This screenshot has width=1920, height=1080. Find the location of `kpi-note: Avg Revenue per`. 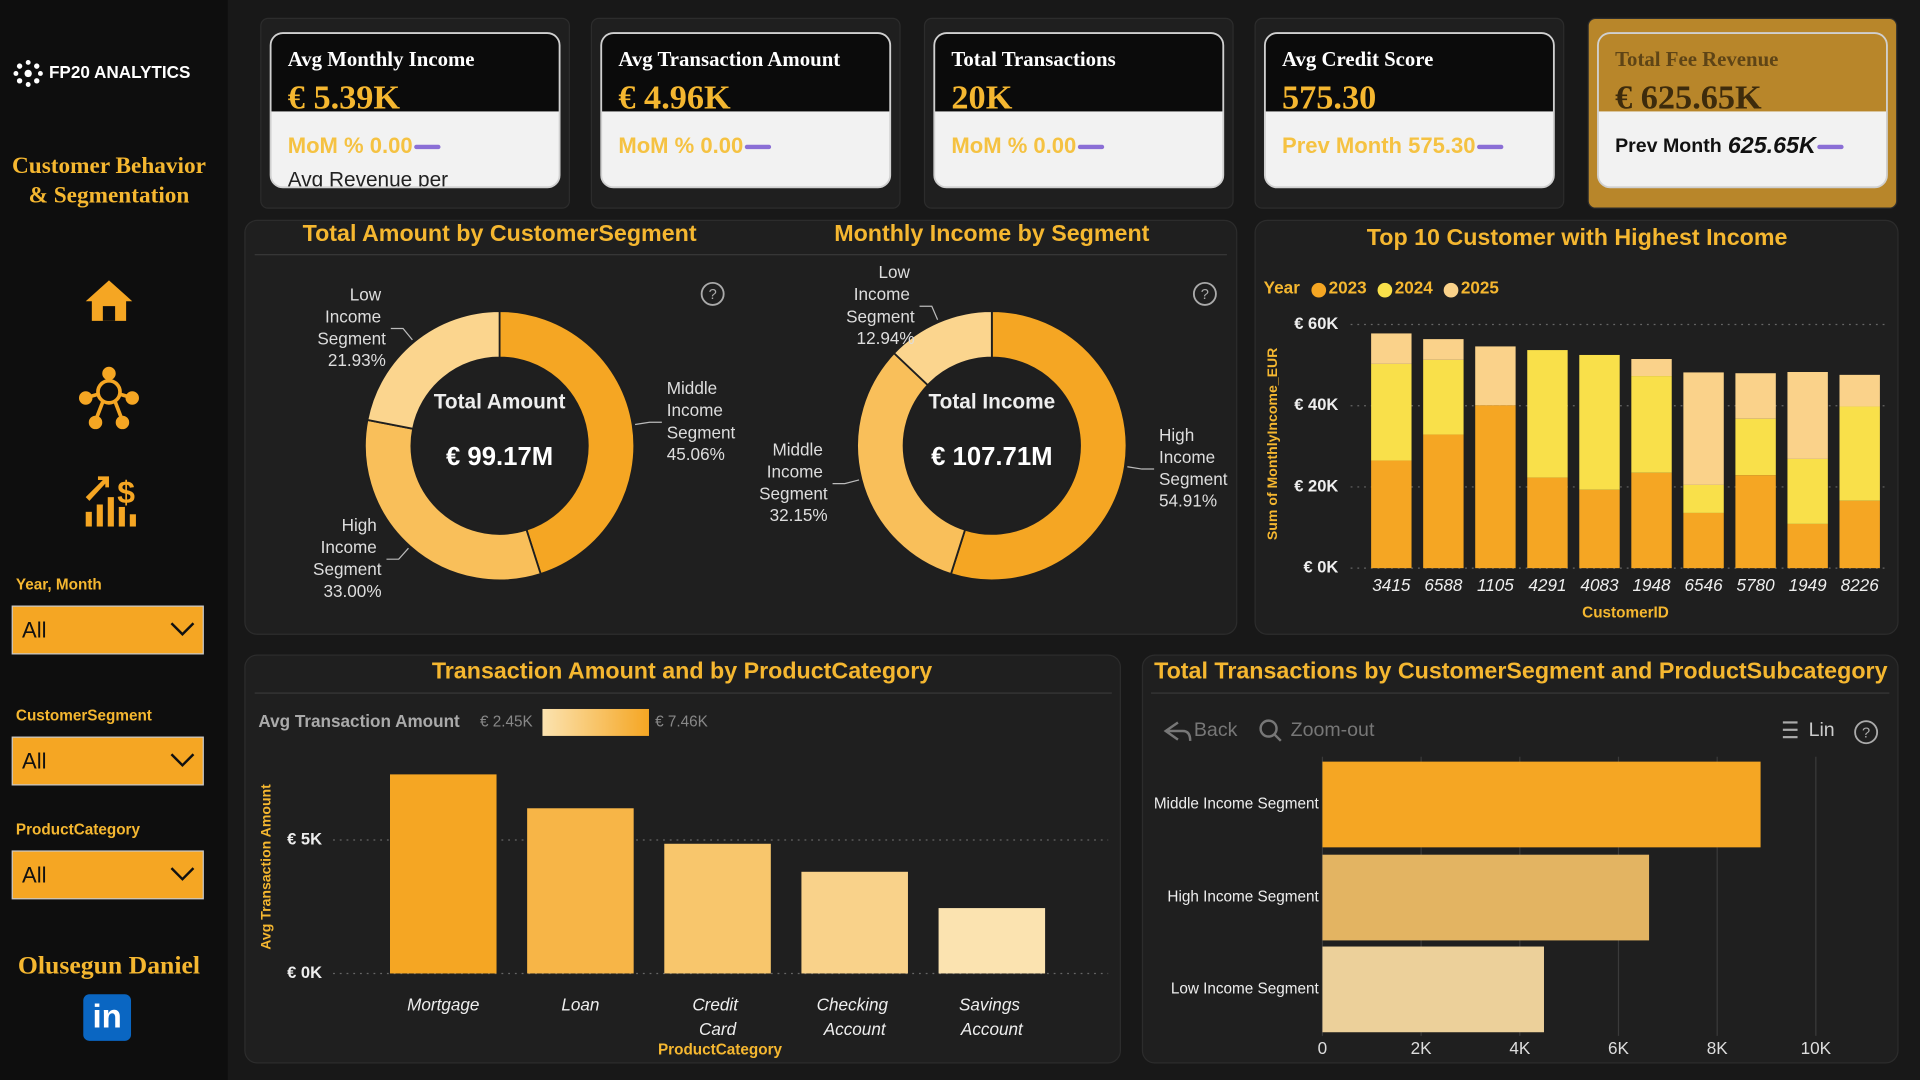

kpi-note: Avg Revenue per is located at coordinates (368, 180).